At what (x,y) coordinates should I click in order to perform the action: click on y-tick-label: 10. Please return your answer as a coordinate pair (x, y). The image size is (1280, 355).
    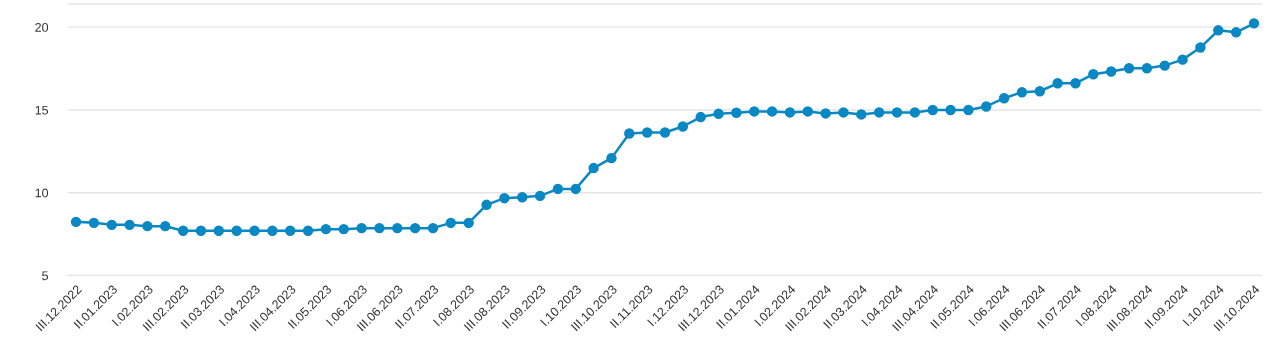
    Looking at the image, I should click on (42, 193).